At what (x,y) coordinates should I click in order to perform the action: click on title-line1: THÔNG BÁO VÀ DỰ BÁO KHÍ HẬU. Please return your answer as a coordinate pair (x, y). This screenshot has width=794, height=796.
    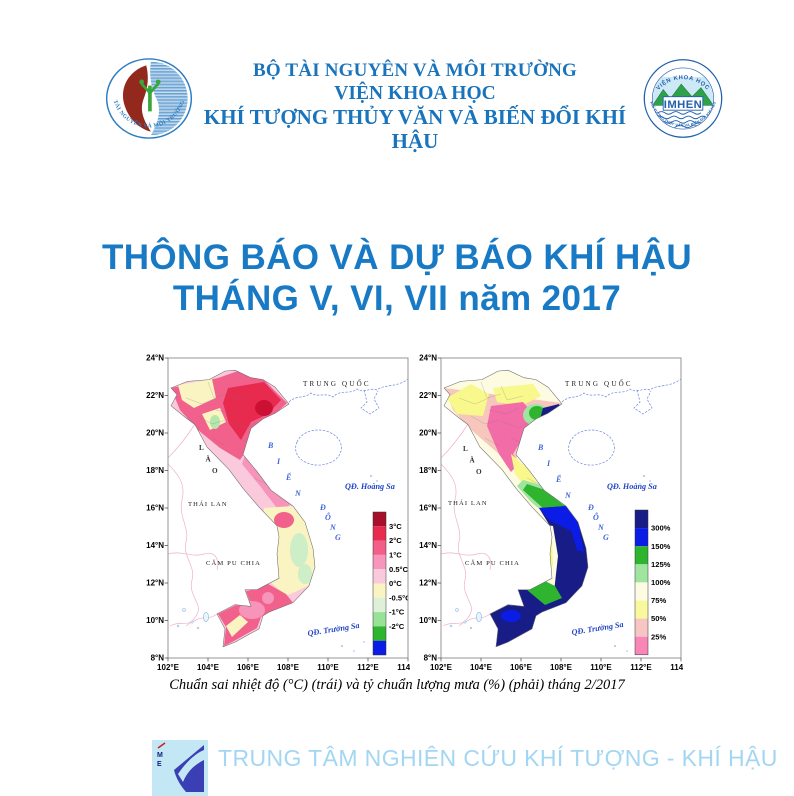
    Looking at the image, I should click on (397, 257).